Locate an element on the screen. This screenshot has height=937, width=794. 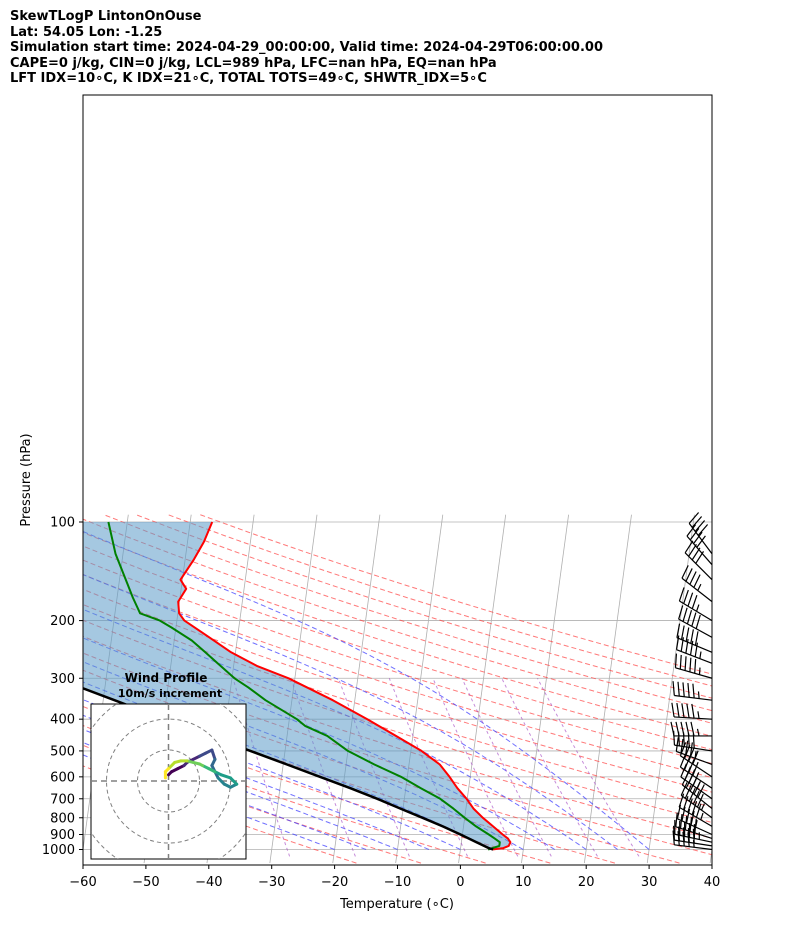
y-tick-label: 400 is located at coordinates (62, 720).